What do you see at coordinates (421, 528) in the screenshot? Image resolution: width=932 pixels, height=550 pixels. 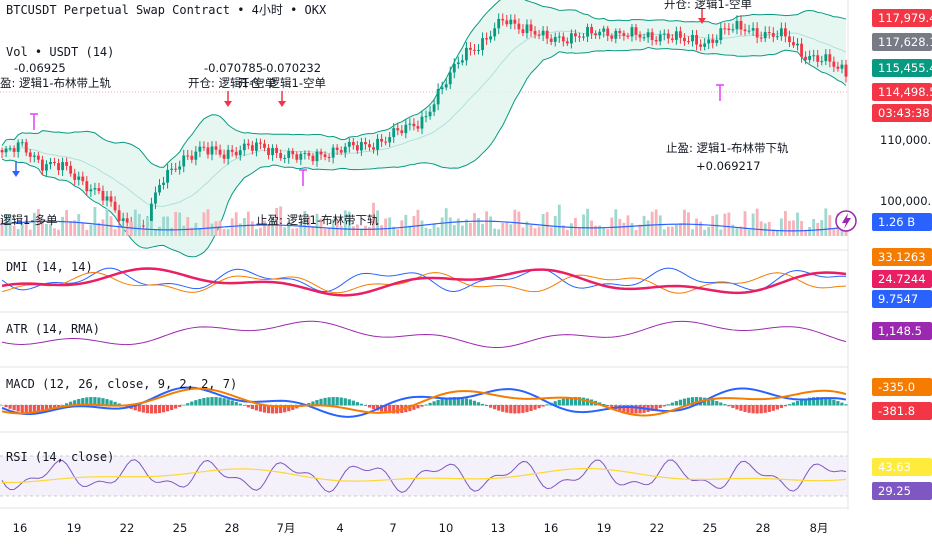 I see `time-axis: 16 19 22 25 28 7月 4 7 10 13 16 19 22 25 28 8月` at bounding box center [421, 528].